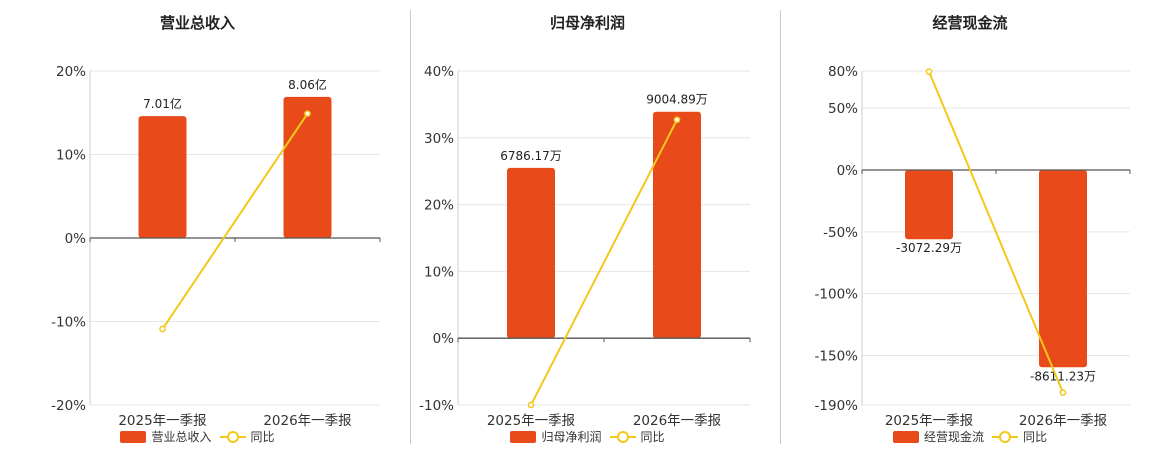  I want to click on bar-data-label: 8.06亿, so click(307, 84).